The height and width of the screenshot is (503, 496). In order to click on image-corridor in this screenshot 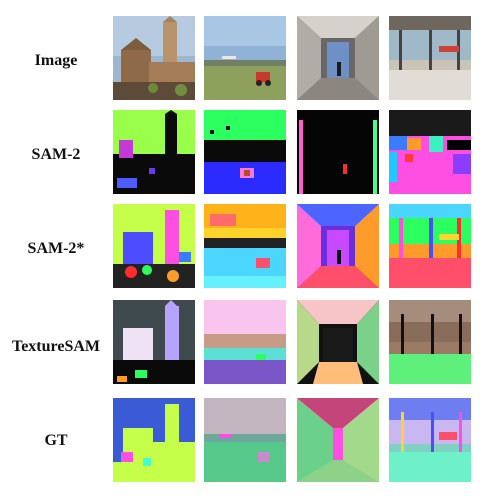, I will do `click(338, 58)`.